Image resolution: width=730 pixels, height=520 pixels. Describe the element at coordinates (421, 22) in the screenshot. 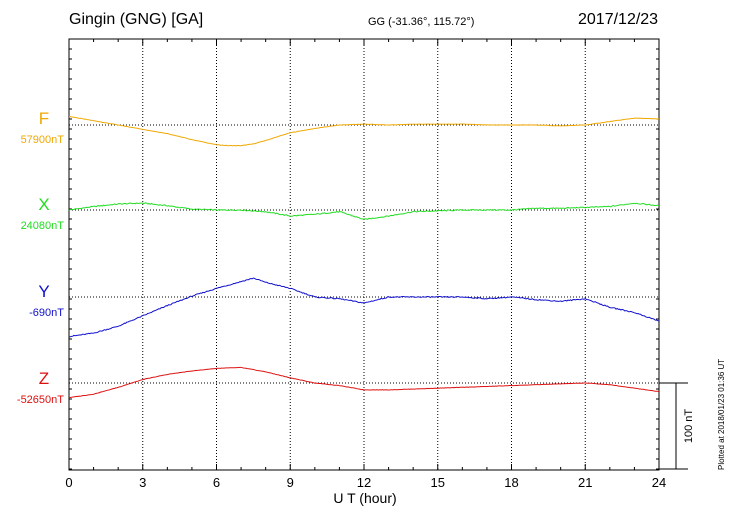

I see `station-coordinates: GG (-31.36°, 115.72°)` at that location.